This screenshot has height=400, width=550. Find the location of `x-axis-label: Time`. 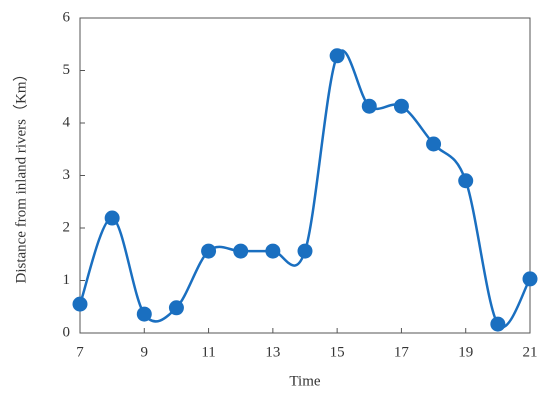

x-axis-label: Time is located at coordinates (304, 381).